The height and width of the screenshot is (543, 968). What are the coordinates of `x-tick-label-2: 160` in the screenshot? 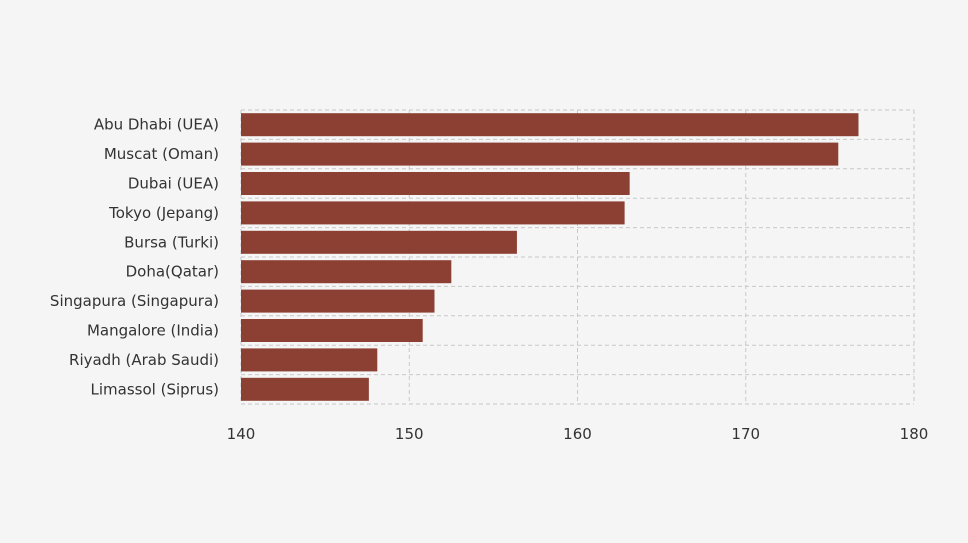 It's located at (577, 434).